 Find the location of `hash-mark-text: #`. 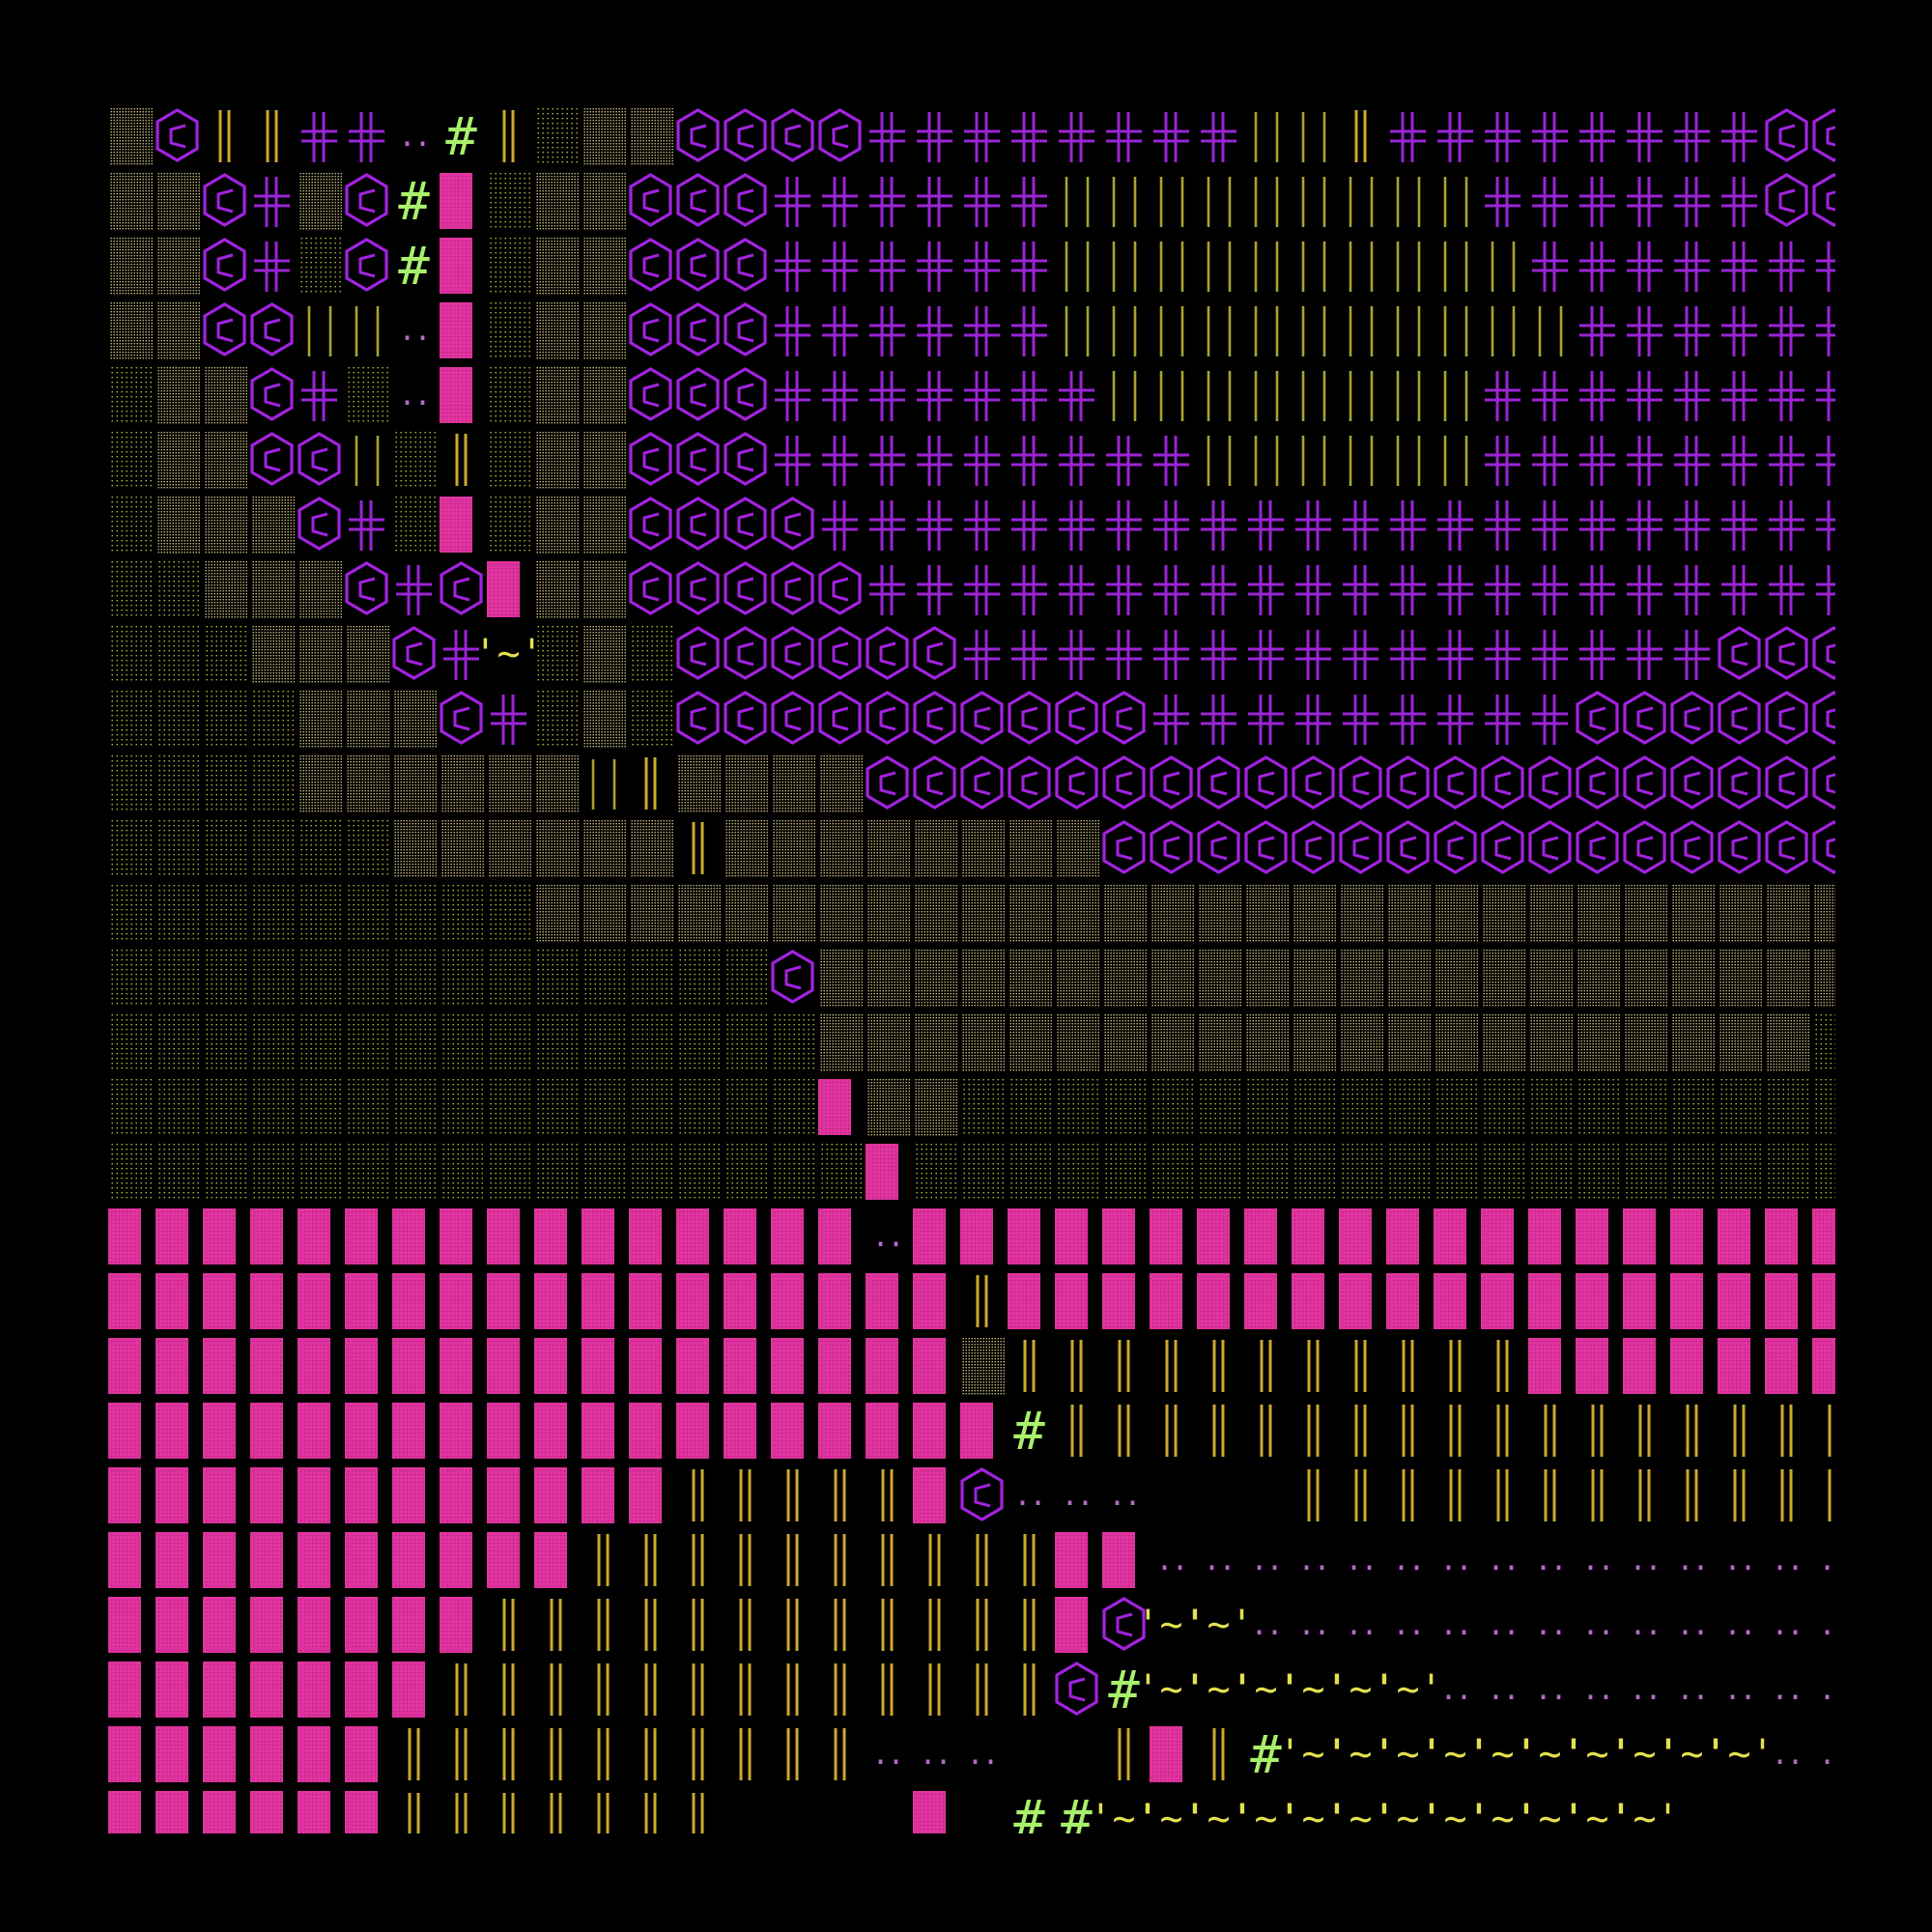

hash-mark-text: # is located at coordinates (1266, 1754).